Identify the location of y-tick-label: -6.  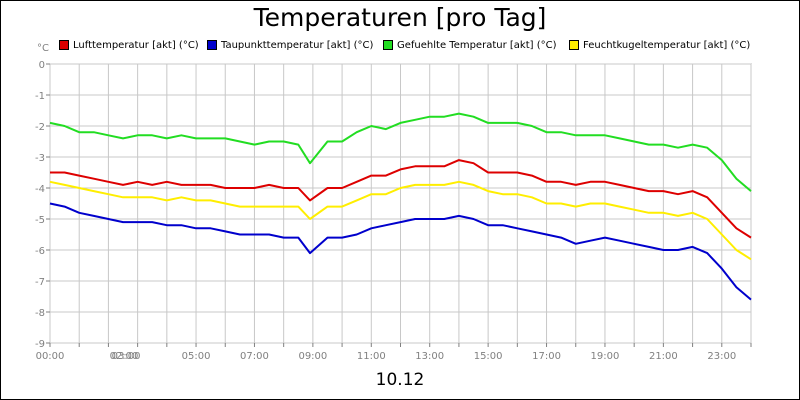
(40, 251).